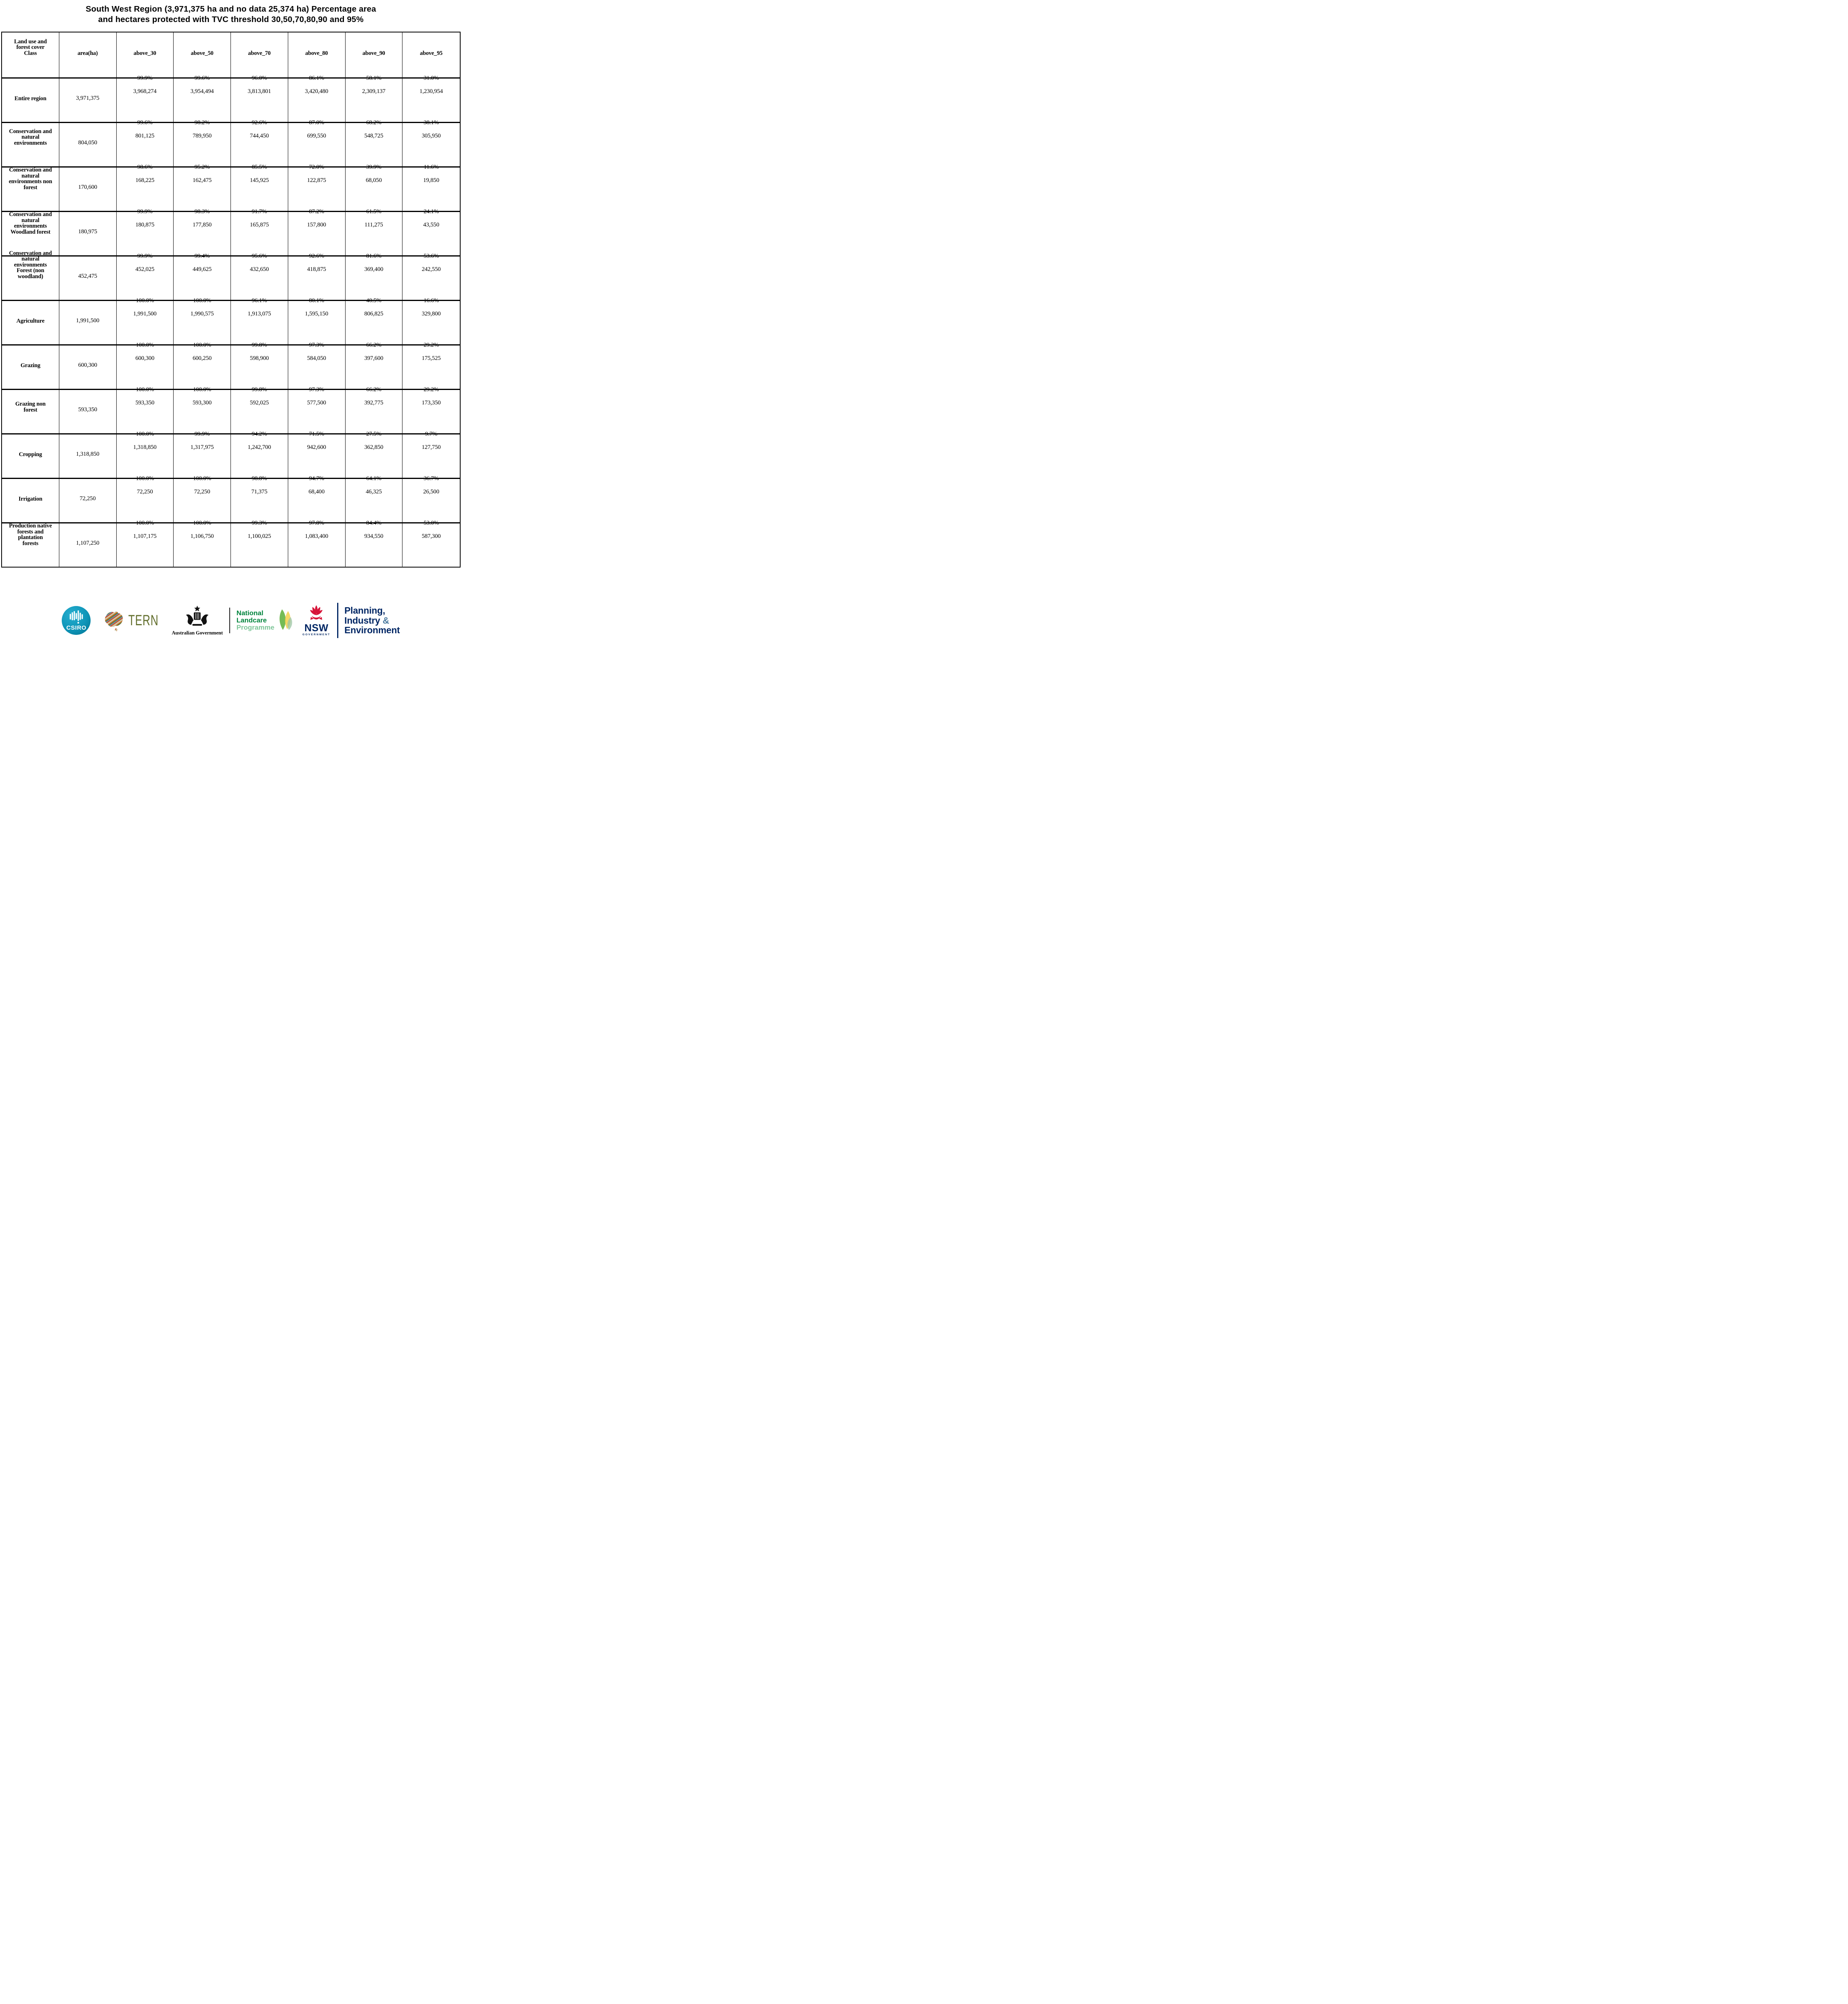  What do you see at coordinates (30, 322) in the screenshot?
I see `label-cell: Agriculture` at bounding box center [30, 322].